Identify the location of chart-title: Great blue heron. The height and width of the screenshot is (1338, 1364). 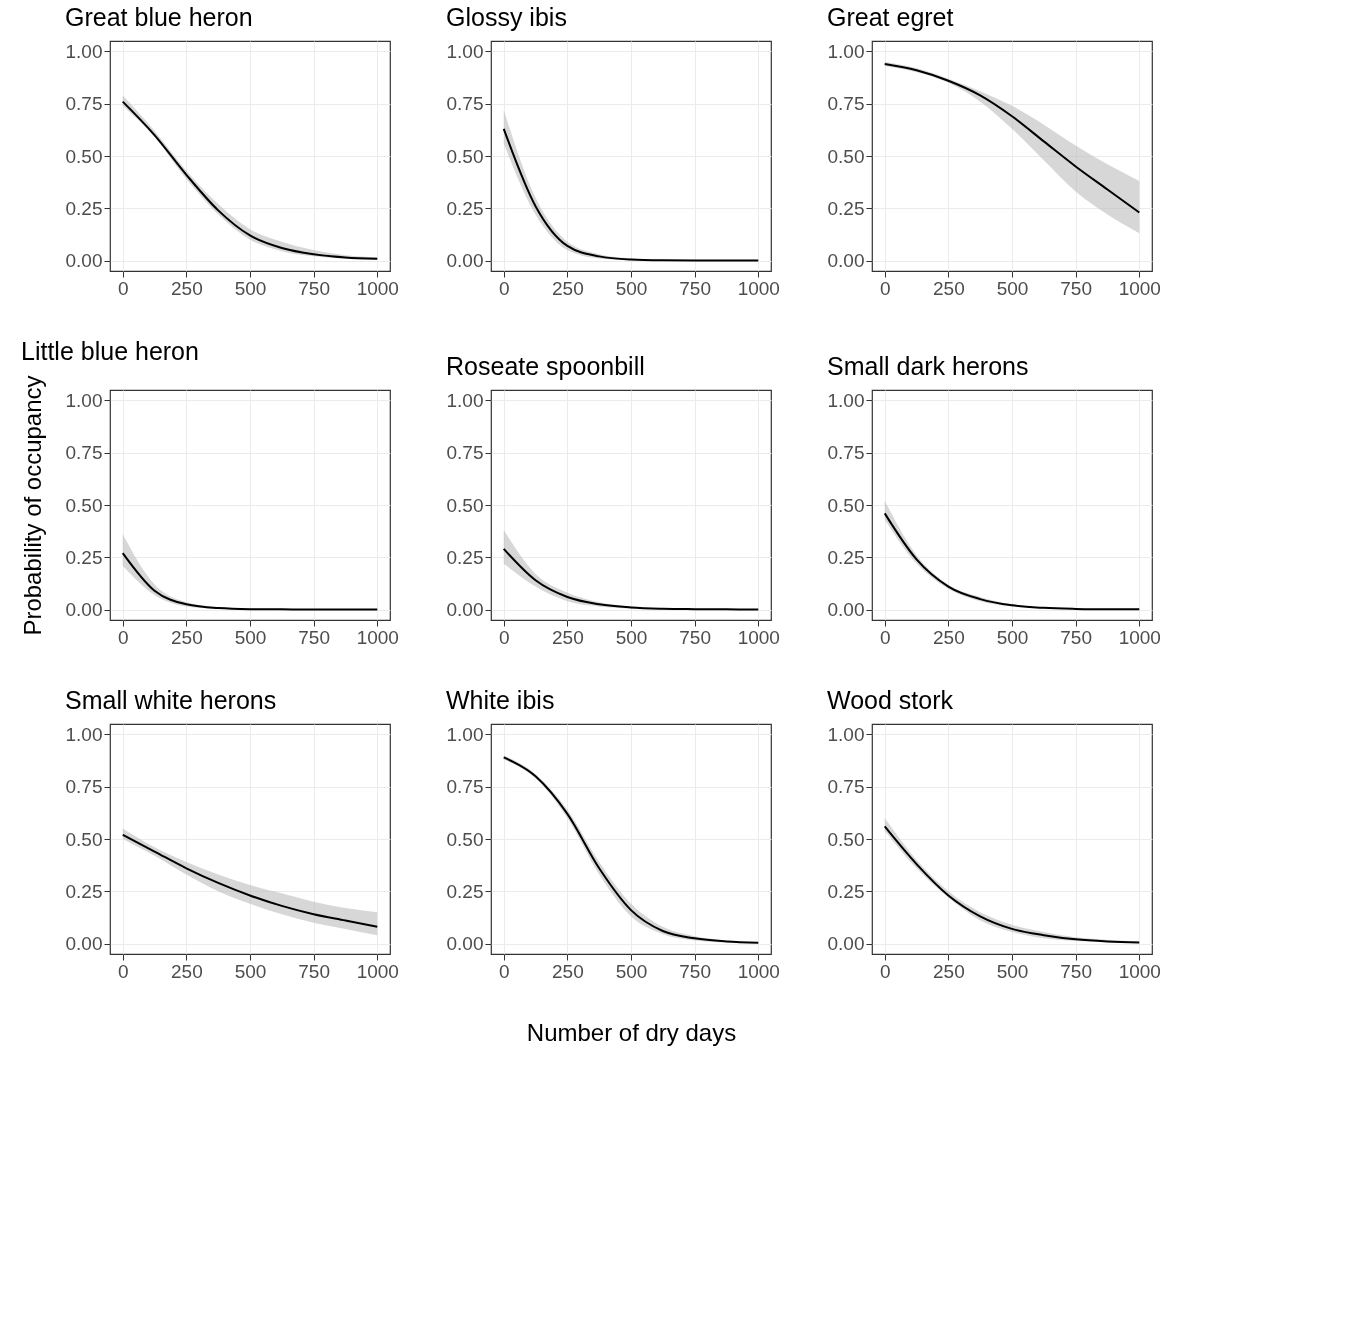
(159, 17).